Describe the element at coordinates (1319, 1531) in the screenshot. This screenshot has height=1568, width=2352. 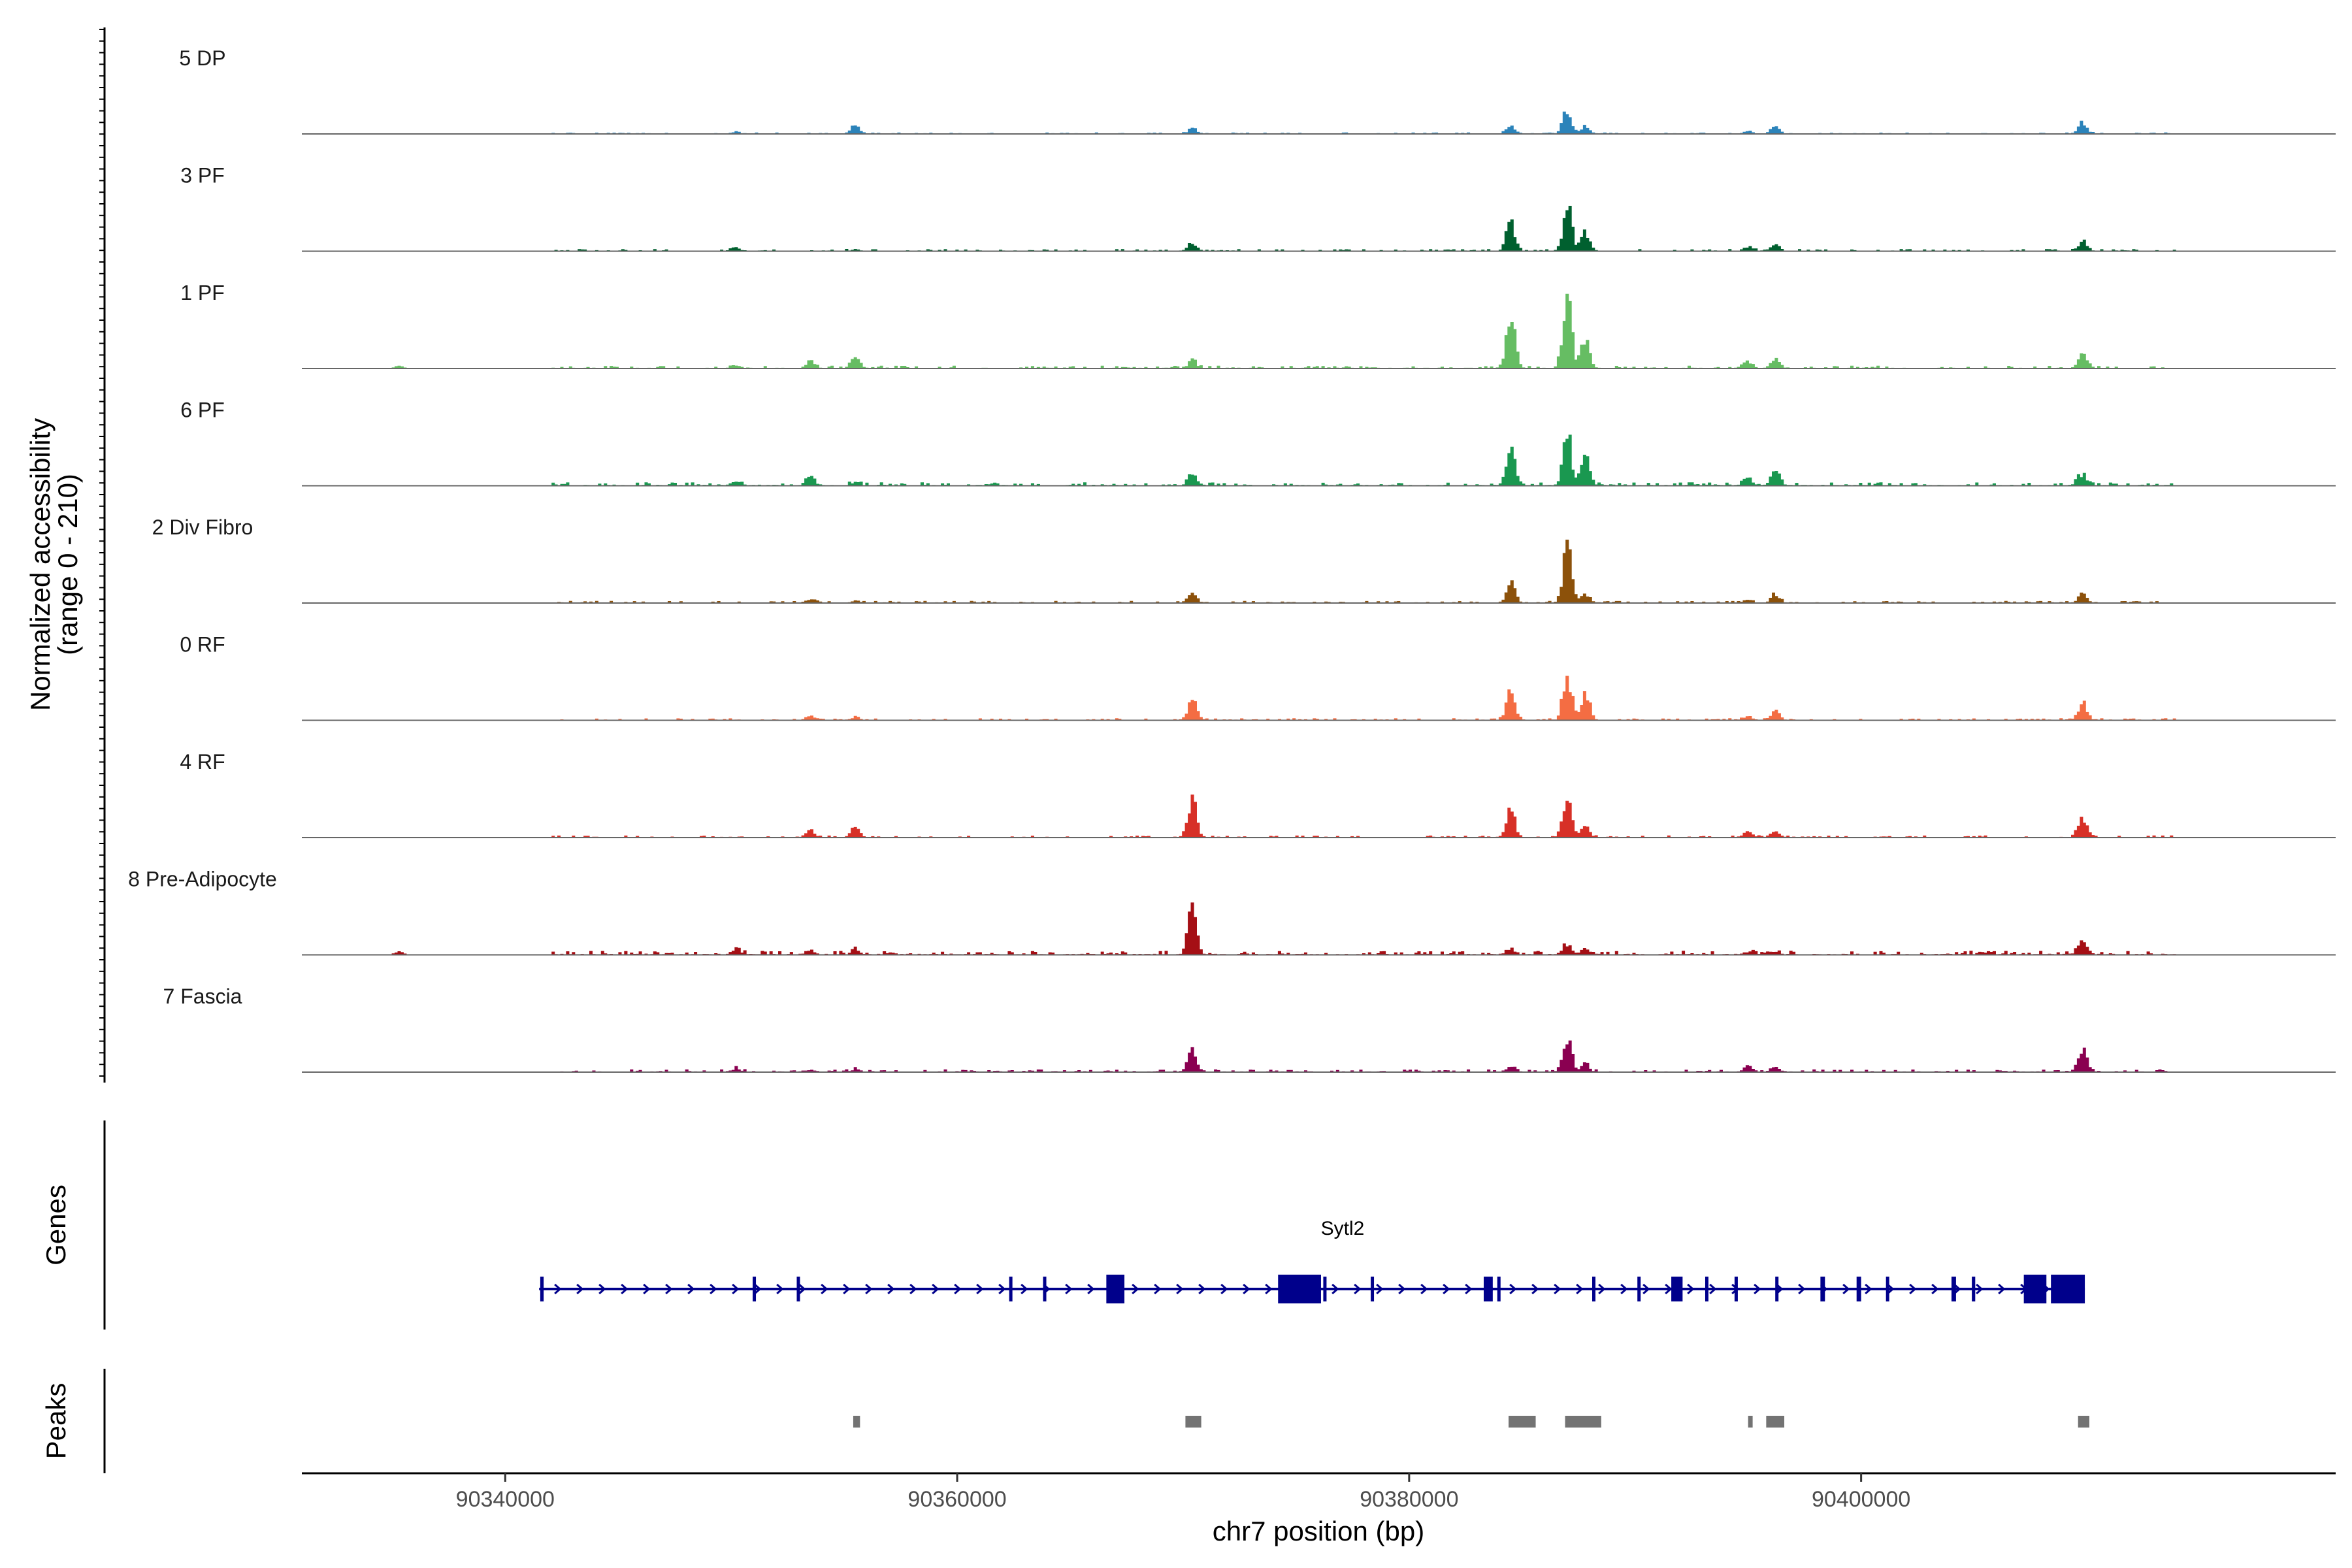
I see `x-axis-title: chr7 position (bp)` at that location.